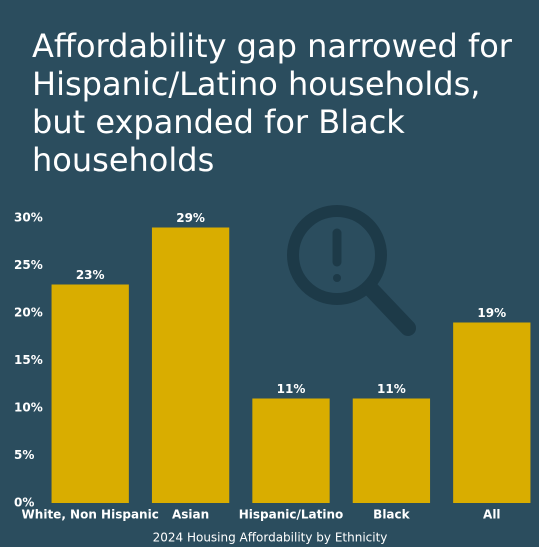  What do you see at coordinates (491, 313) in the screenshot?
I see `value-label: 19%` at bounding box center [491, 313].